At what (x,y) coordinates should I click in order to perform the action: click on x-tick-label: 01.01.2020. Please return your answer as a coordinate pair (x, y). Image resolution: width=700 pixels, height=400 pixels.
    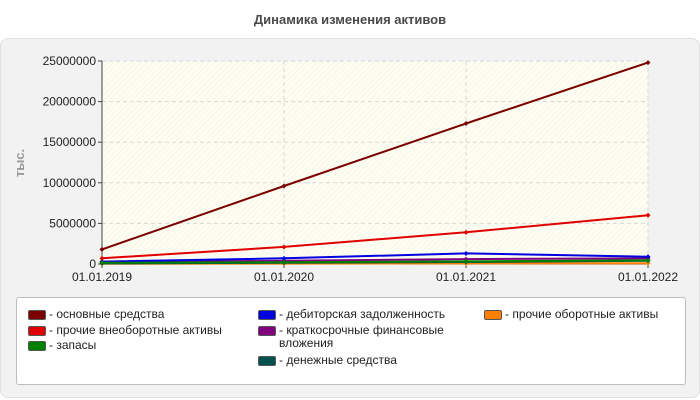
    Looking at the image, I should click on (284, 277).